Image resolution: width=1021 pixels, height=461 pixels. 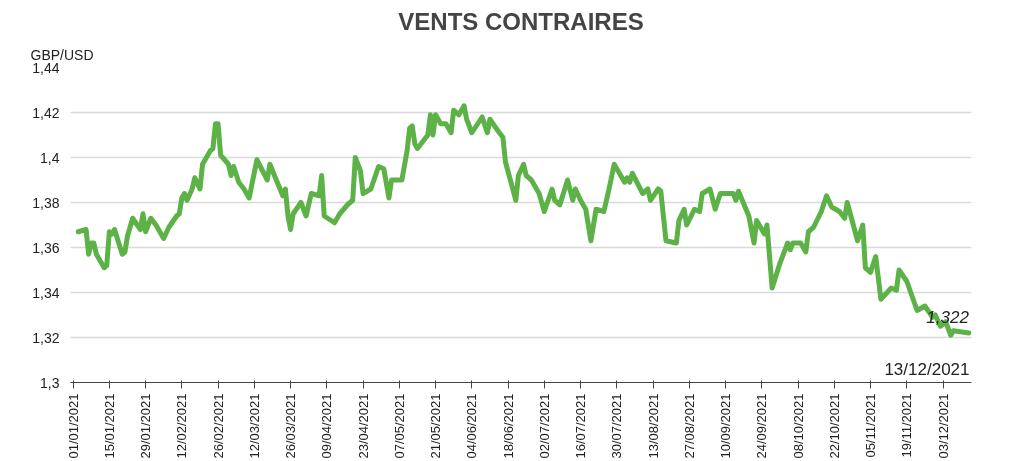 I want to click on y-tick-label: 1,42, so click(x=46, y=112).